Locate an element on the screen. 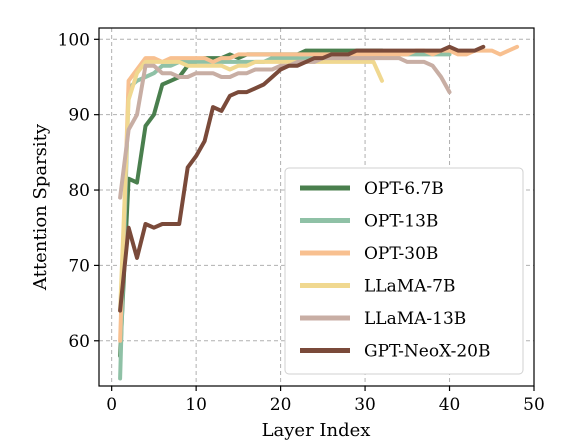 The height and width of the screenshot is (448, 569). x-tick-label: 20 is located at coordinates (281, 405).